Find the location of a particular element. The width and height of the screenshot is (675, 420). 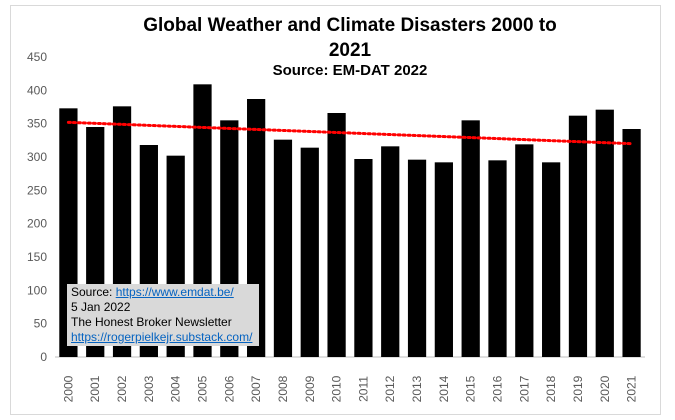

source-line: Source: https://www.emdat.be/ is located at coordinates (163, 292).